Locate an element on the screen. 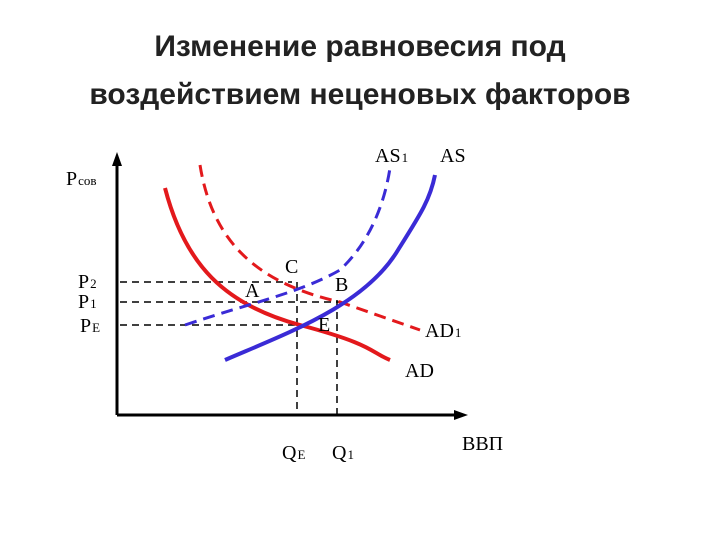 This screenshot has width=720, height=540. quantity-label: Q1 is located at coordinates (343, 453).